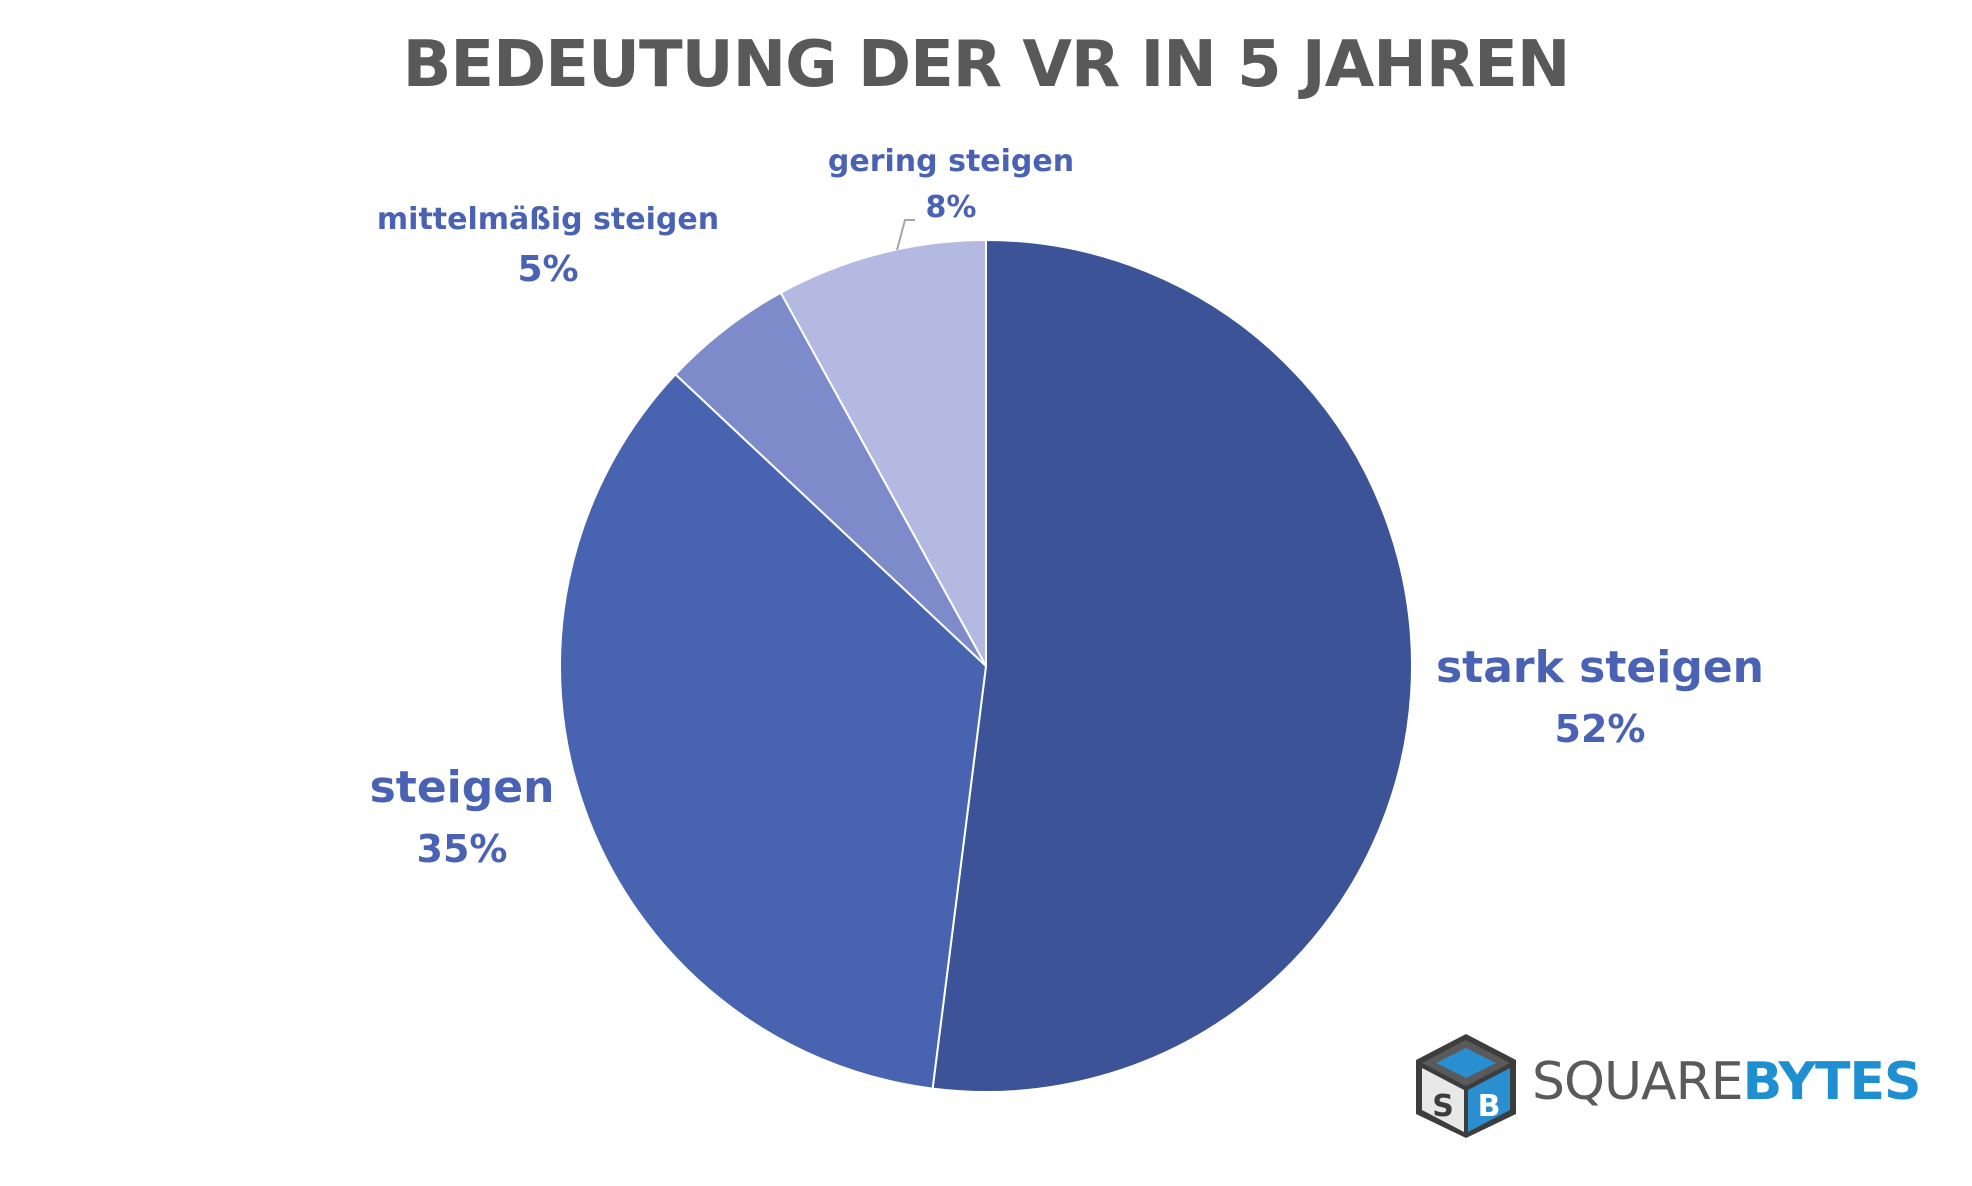  I want to click on leader-line, so click(905, 235).